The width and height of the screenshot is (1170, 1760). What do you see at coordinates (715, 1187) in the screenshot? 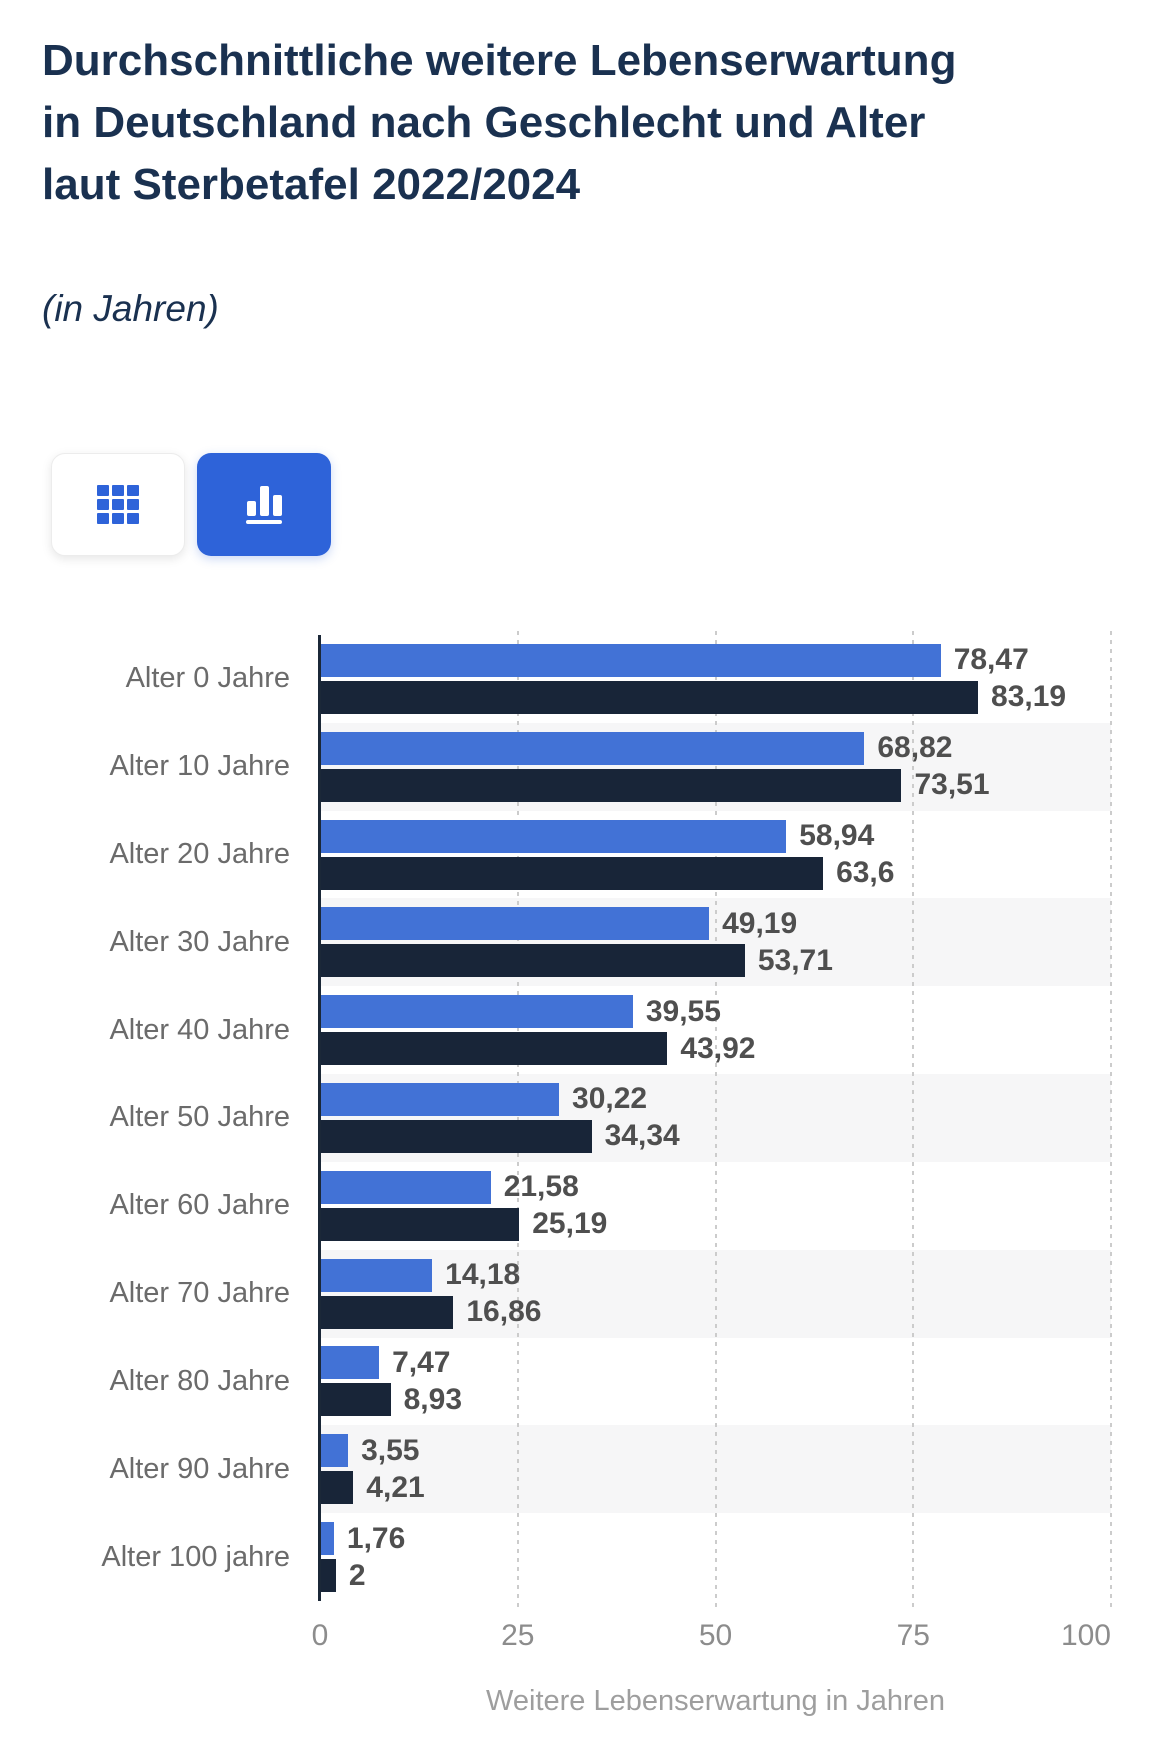
I see `bar-track: 21,58` at bounding box center [715, 1187].